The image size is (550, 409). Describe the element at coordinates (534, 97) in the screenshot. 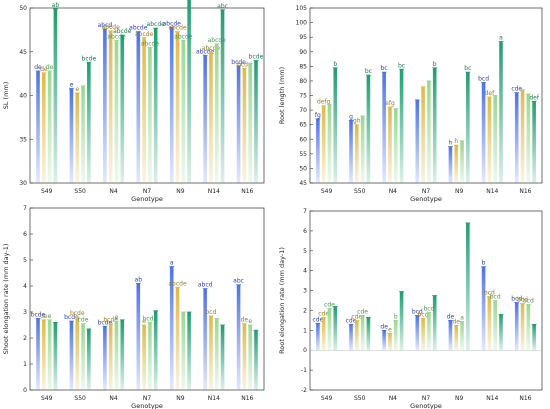

I see `significance-label: def` at that location.